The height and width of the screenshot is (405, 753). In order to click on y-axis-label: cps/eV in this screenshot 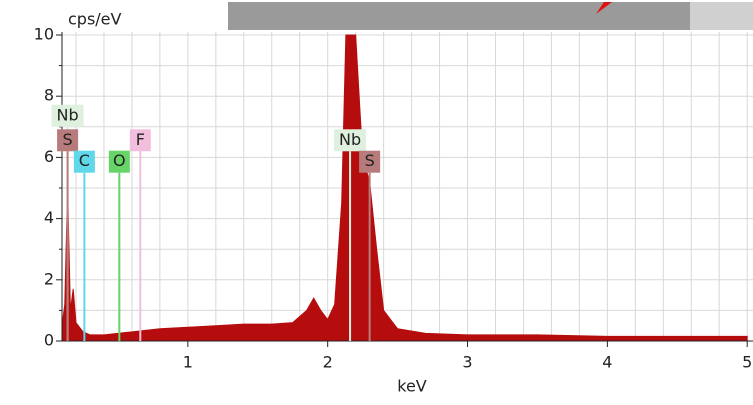, I will do `click(95, 19)`.